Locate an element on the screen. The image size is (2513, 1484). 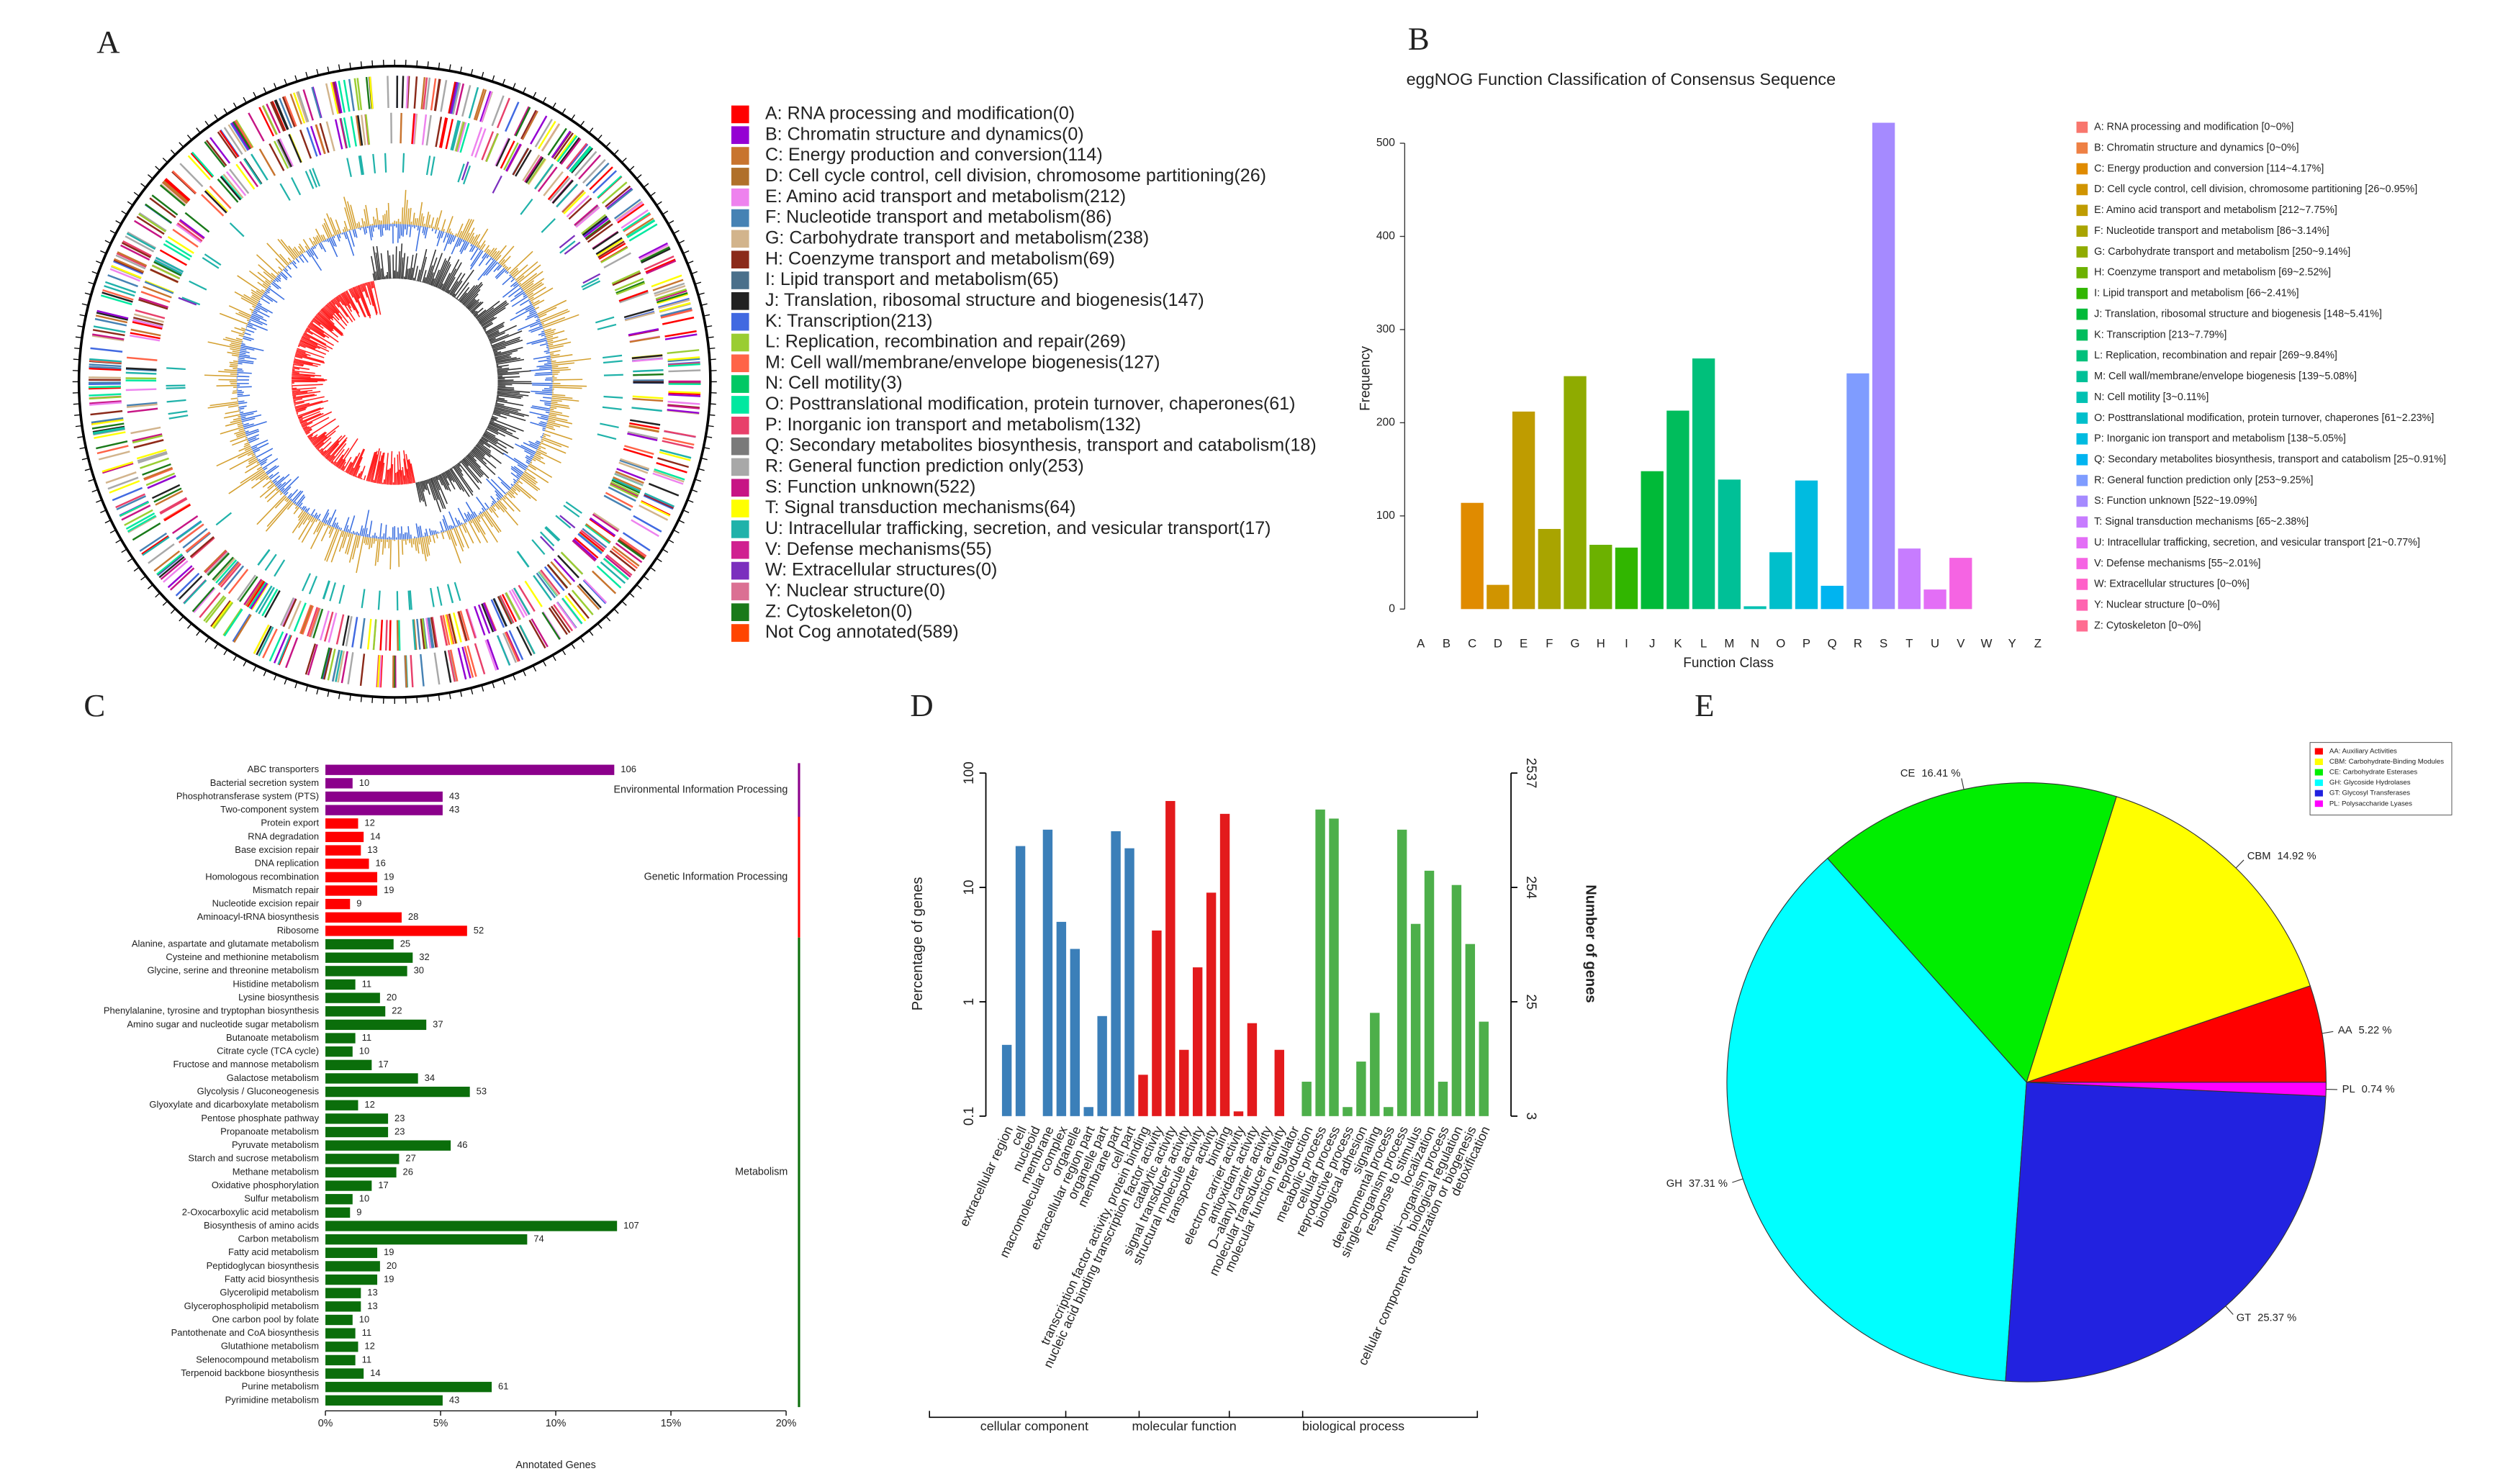
data-label: 19 is located at coordinates (389, 1252).